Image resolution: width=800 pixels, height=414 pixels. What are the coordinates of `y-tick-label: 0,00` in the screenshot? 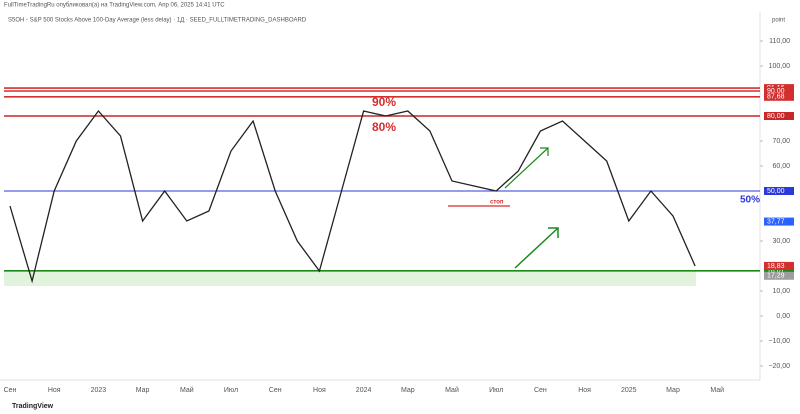 It's located at (783, 316).